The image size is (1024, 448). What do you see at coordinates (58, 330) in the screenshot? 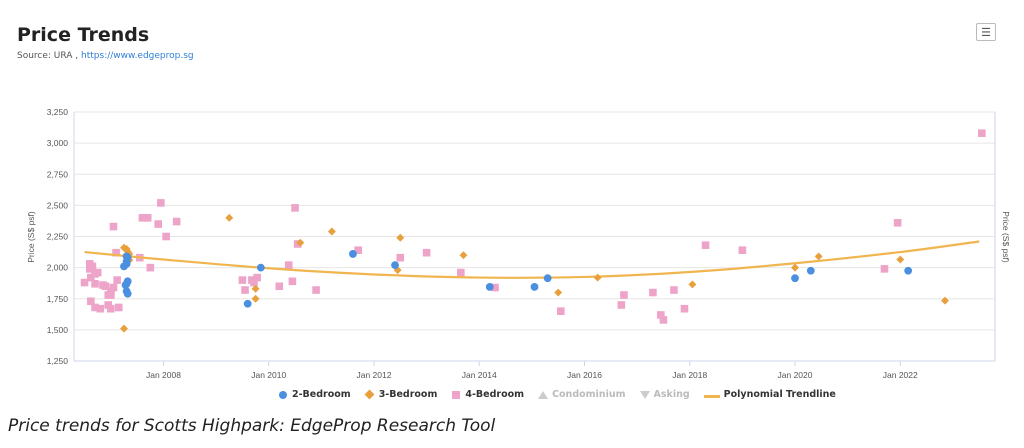
I see `y-tick-label: 1,500` at bounding box center [58, 330].